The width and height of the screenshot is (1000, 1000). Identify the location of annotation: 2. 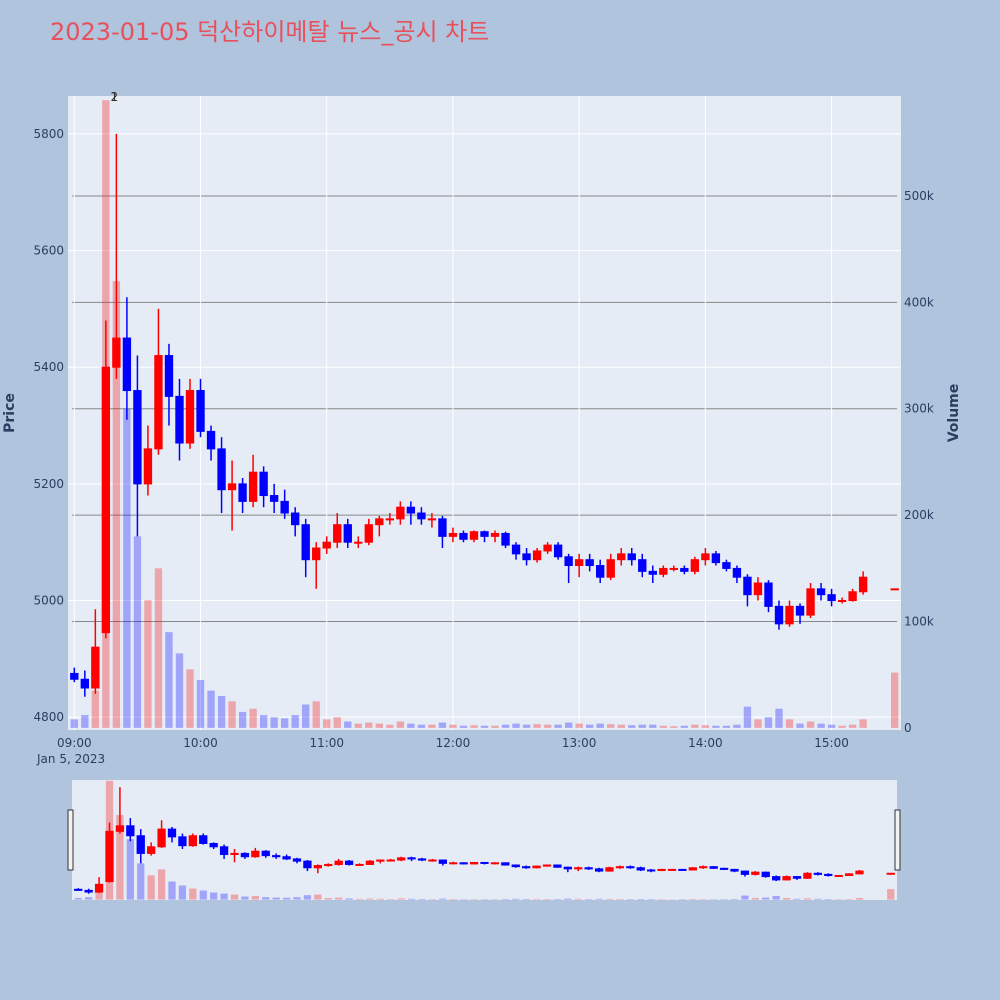
(114, 97).